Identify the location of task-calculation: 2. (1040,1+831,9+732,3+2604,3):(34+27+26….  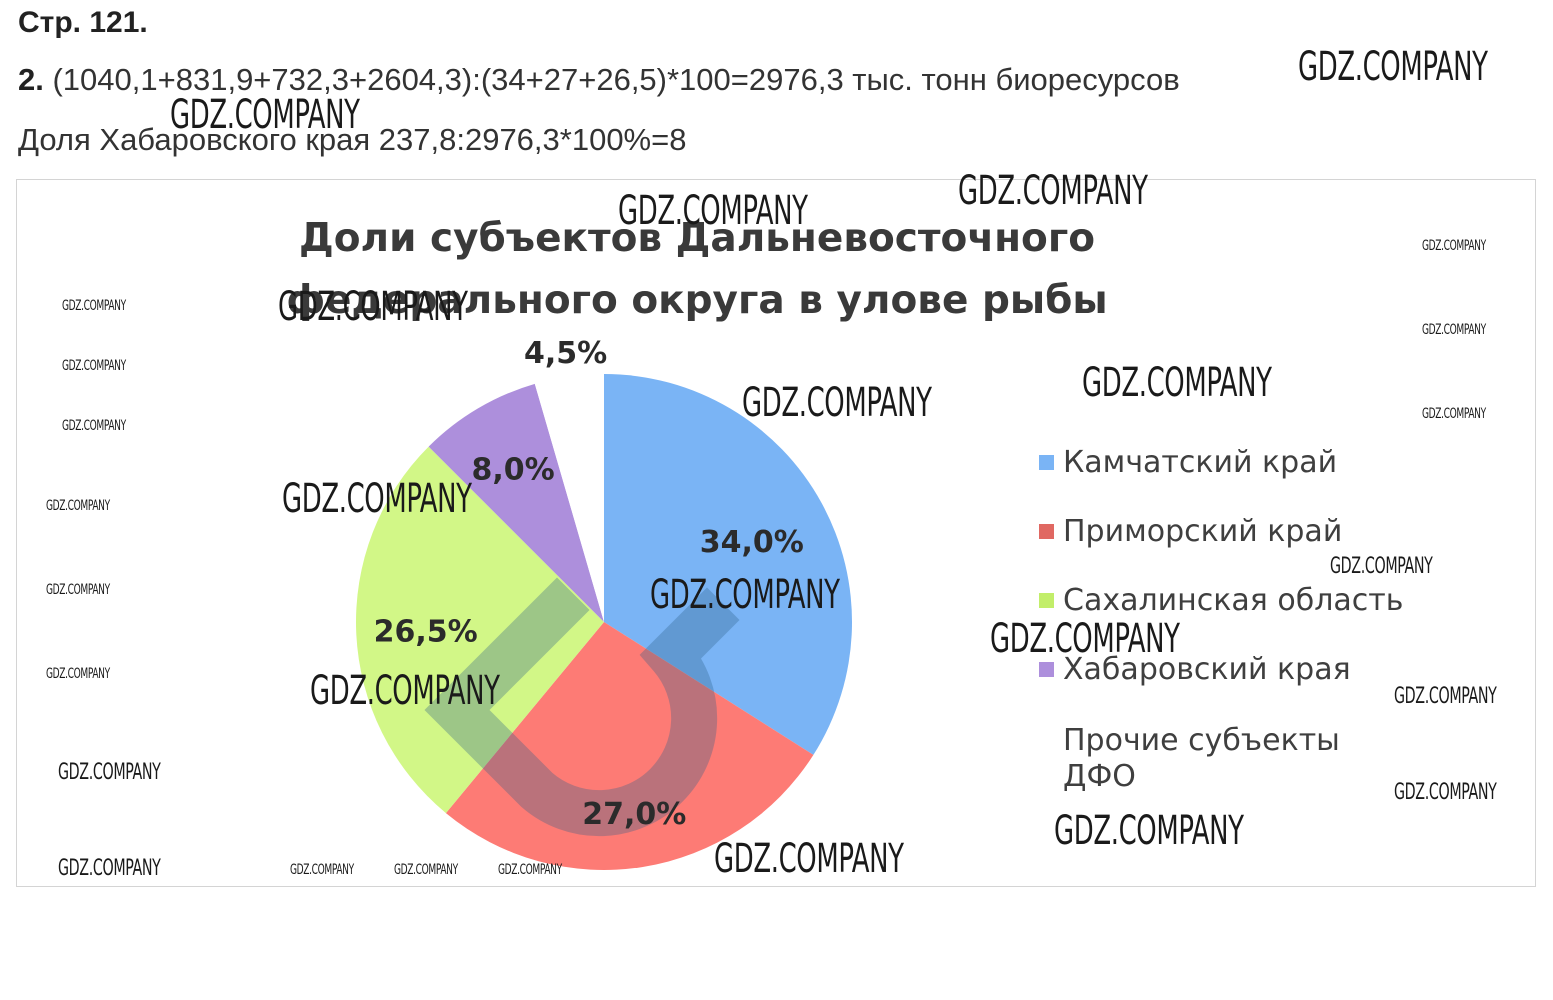
(599, 80).